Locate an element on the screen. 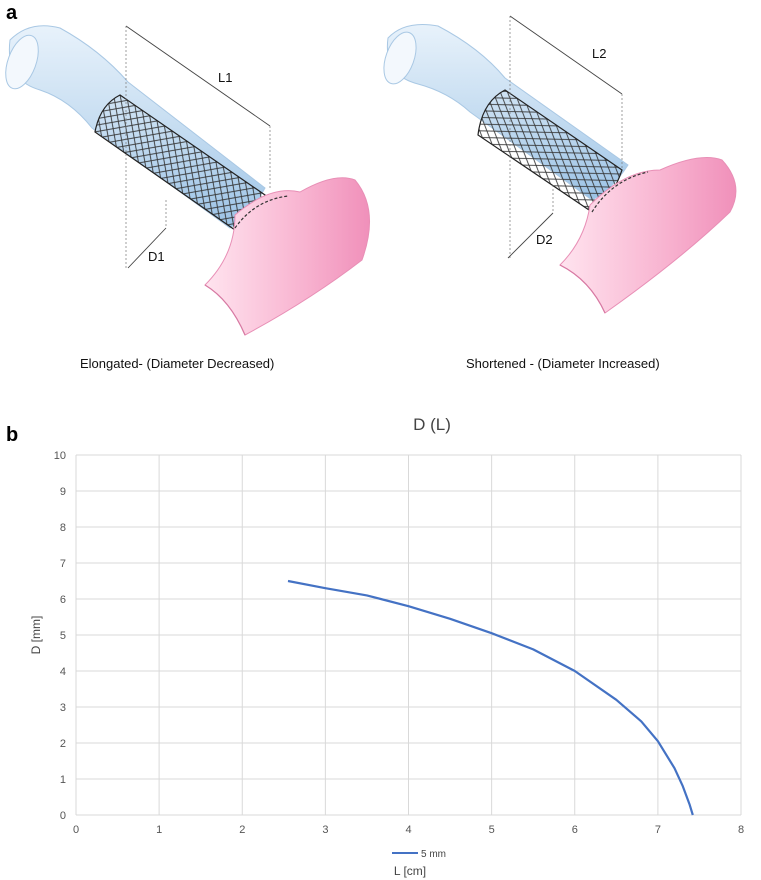 The width and height of the screenshot is (761, 880). y-tick-label: 7 is located at coordinates (63, 564).